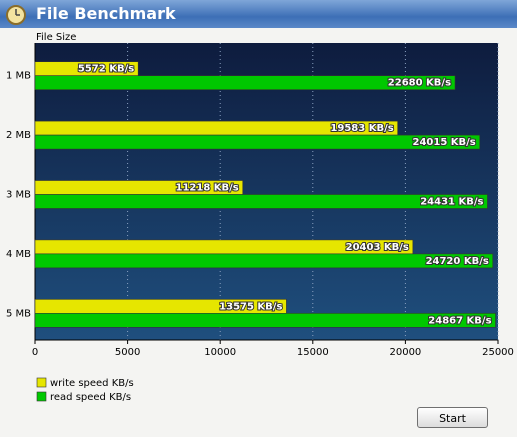  What do you see at coordinates (451, 202) in the screenshot?
I see `value-label: 24431 KB/s` at bounding box center [451, 202].